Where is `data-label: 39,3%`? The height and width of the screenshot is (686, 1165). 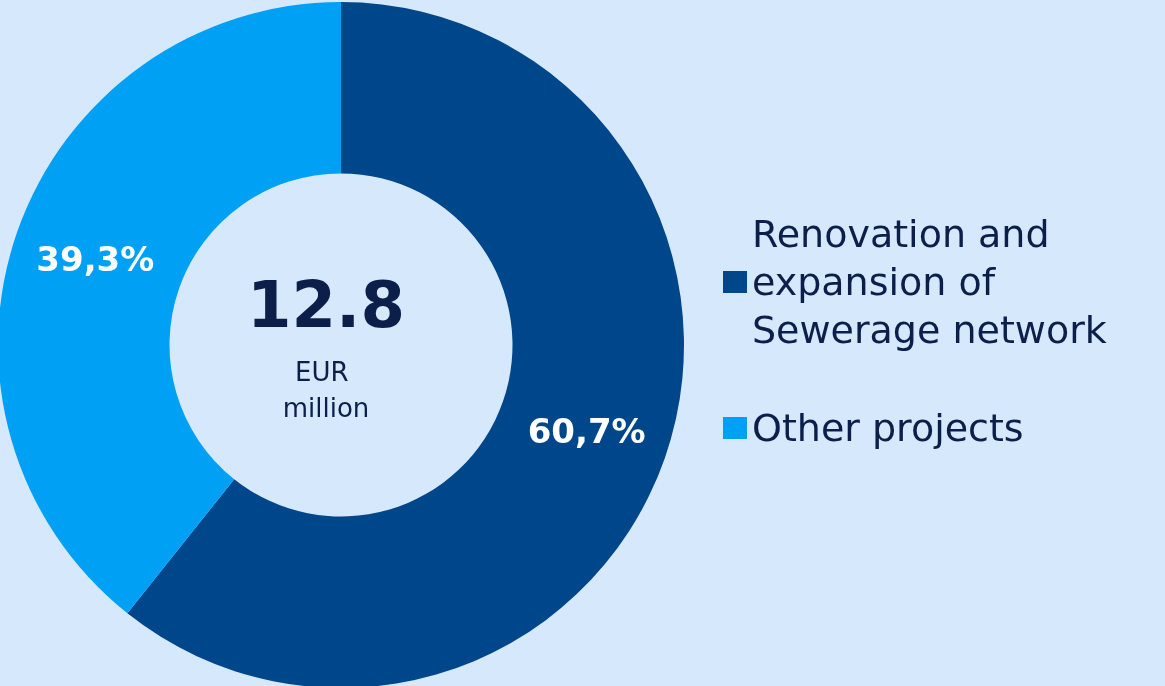
data-label: 39,3% is located at coordinates (95, 259).